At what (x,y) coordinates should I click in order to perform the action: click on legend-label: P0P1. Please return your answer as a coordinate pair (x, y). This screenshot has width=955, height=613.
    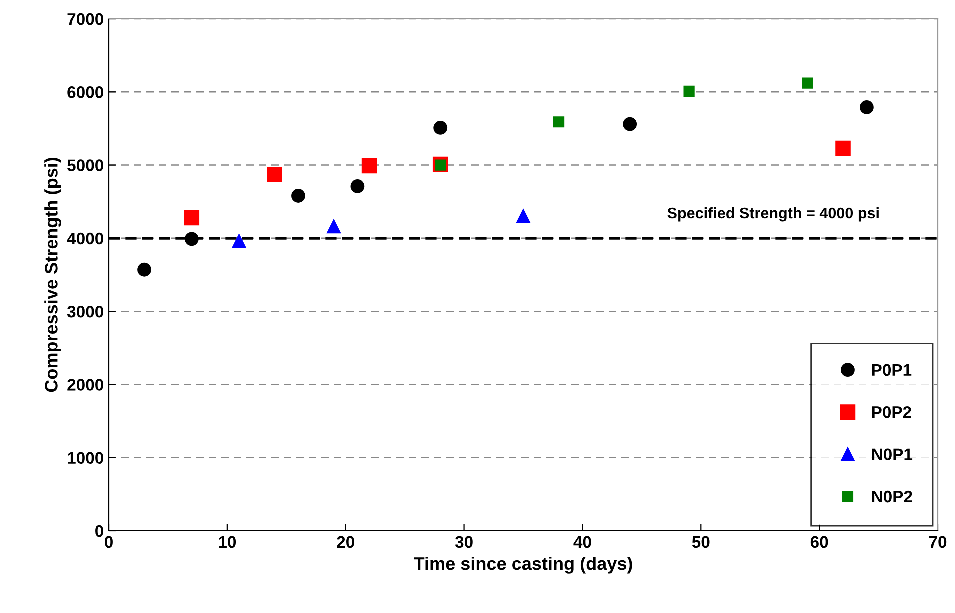
    Looking at the image, I should click on (892, 370).